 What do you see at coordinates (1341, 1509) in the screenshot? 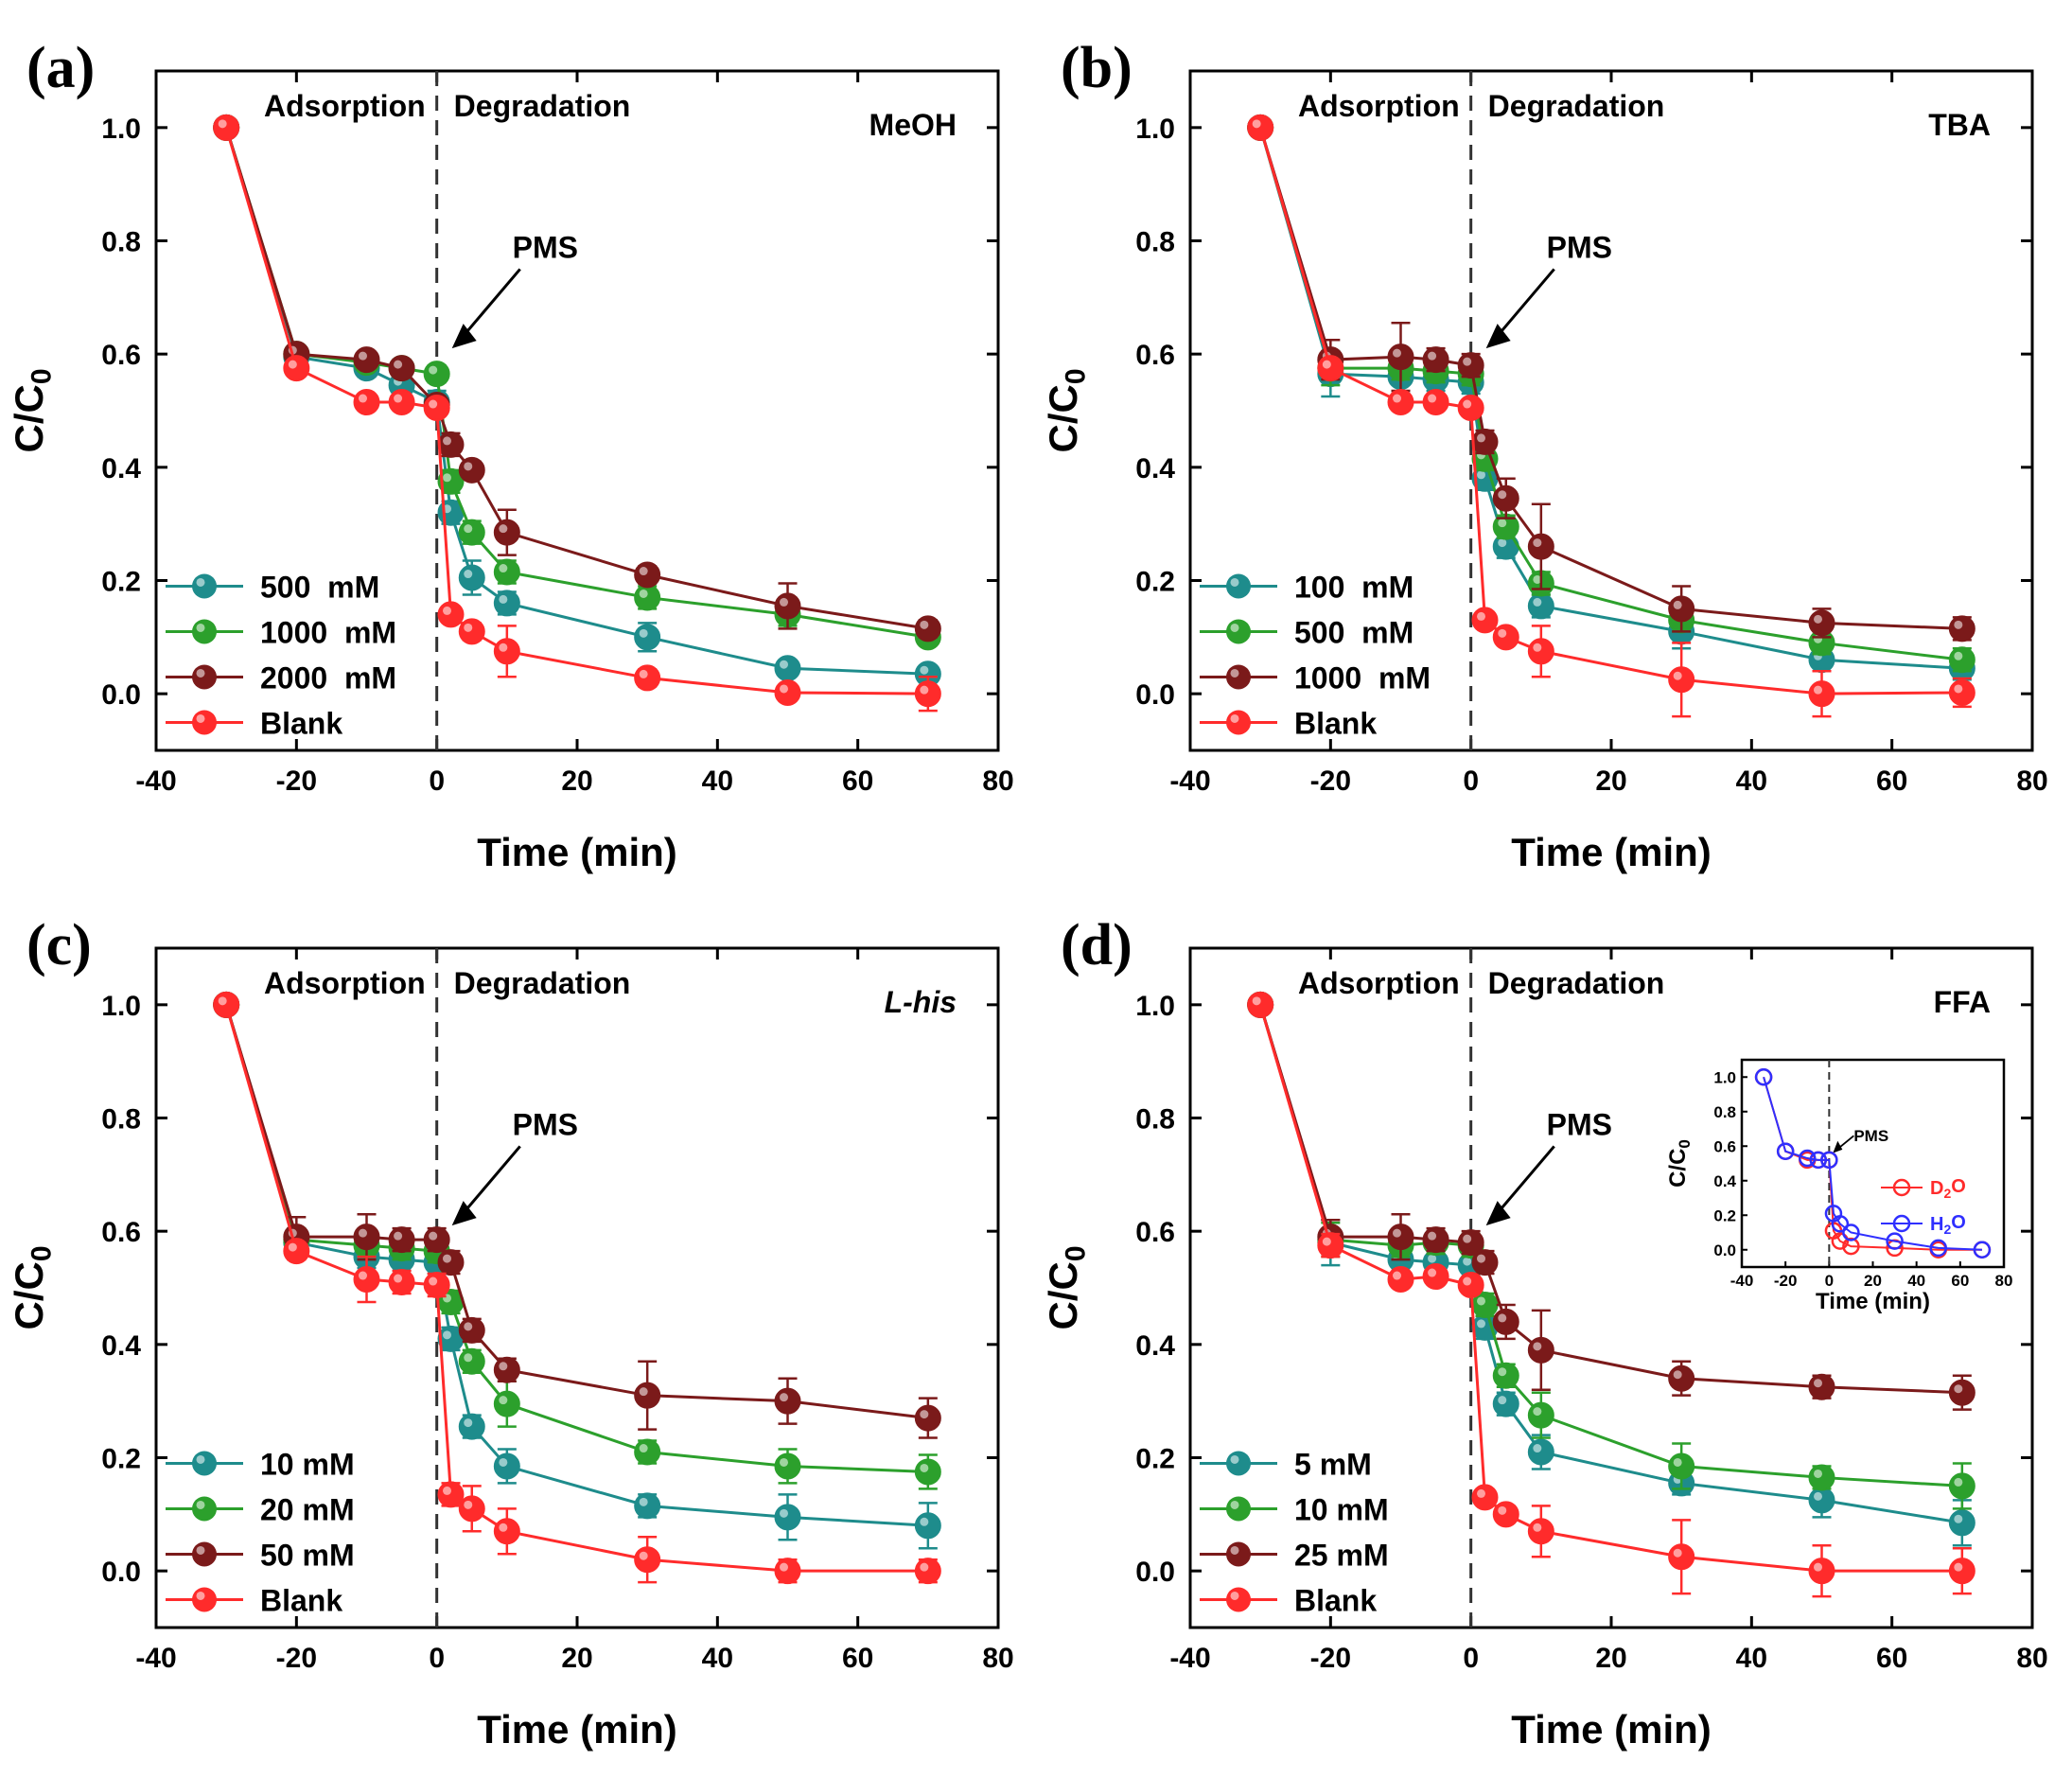
I see `legend-label: 10 mM` at bounding box center [1341, 1509].